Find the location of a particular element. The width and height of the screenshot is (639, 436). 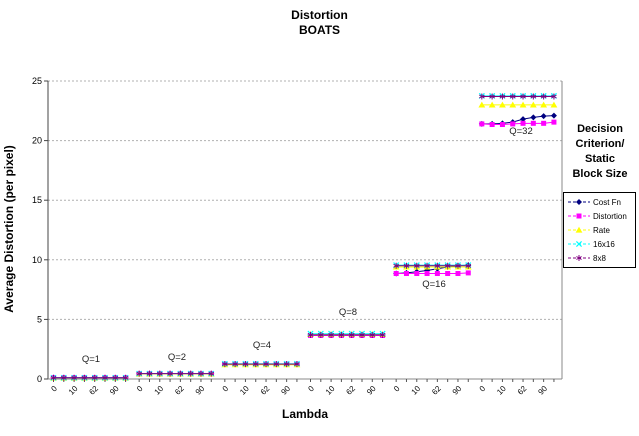

y-tick-label: 15 is located at coordinates (37, 200).